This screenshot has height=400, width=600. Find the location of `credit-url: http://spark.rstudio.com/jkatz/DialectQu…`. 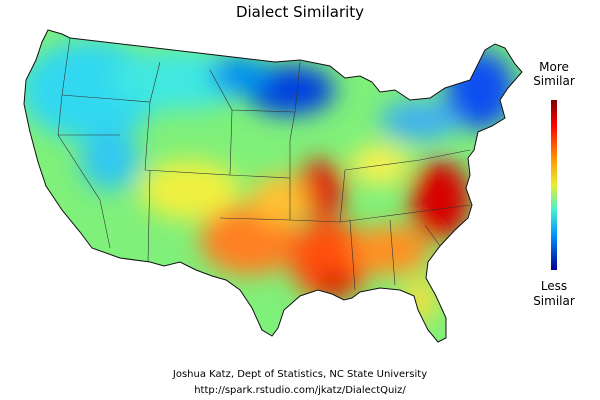

credit-url: http://spark.rstudio.com/jkatz/DialectQu… is located at coordinates (300, 390).